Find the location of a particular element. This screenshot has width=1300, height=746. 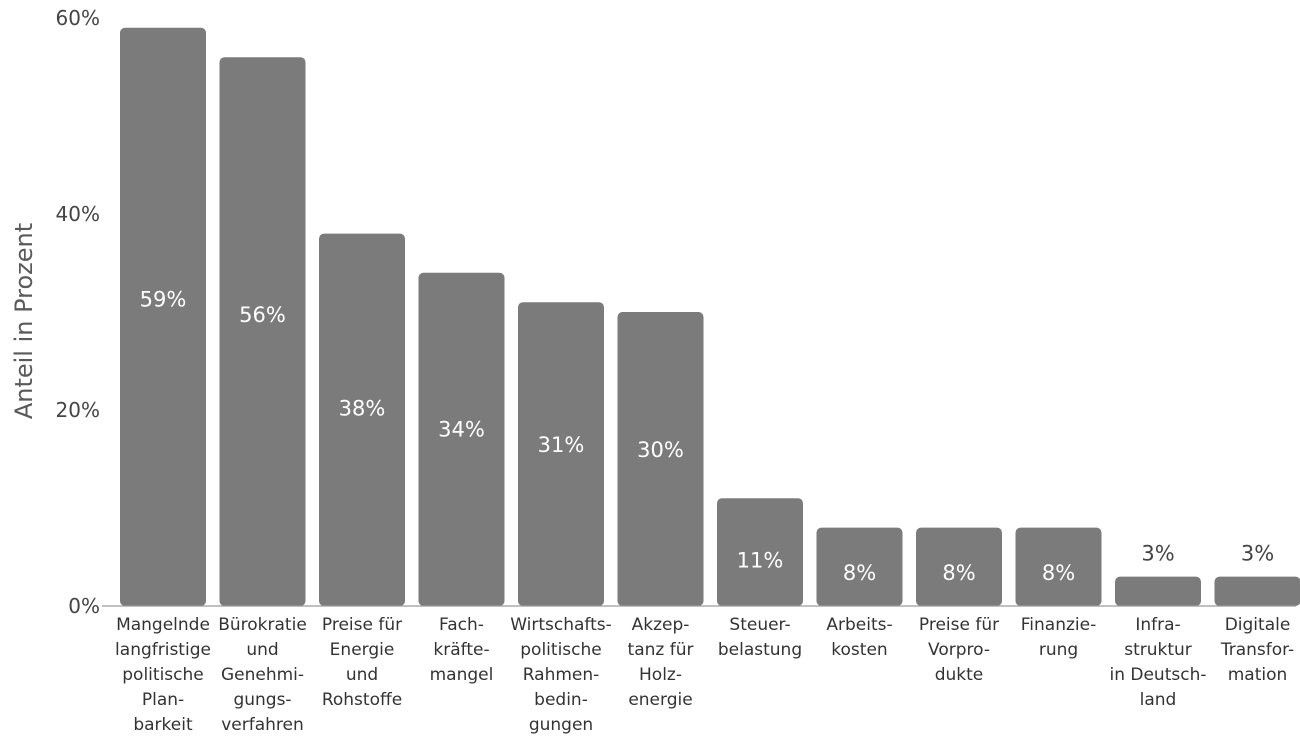

category-label-line: bedin- is located at coordinates (561, 700).